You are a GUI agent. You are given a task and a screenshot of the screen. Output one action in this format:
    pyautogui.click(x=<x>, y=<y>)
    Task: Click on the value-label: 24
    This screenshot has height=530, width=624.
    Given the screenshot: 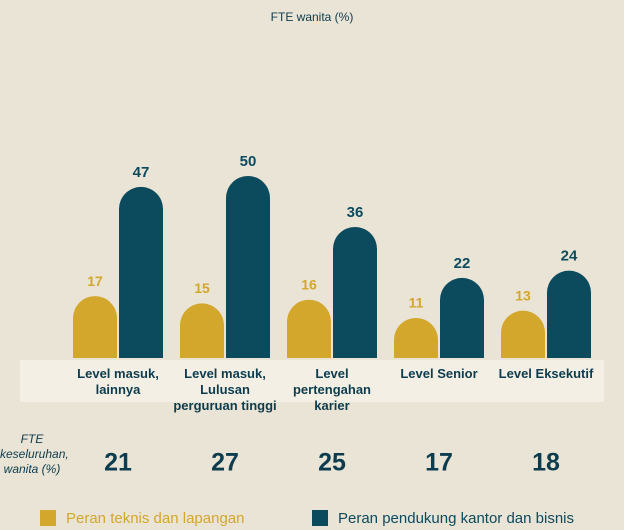 What is the action you would take?
    pyautogui.click(x=569, y=256)
    